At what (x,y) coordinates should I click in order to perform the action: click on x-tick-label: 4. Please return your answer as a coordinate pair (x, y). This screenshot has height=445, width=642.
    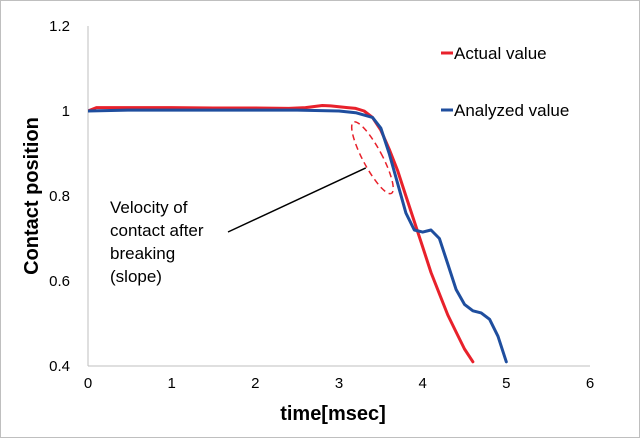
    Looking at the image, I should click on (422, 383).